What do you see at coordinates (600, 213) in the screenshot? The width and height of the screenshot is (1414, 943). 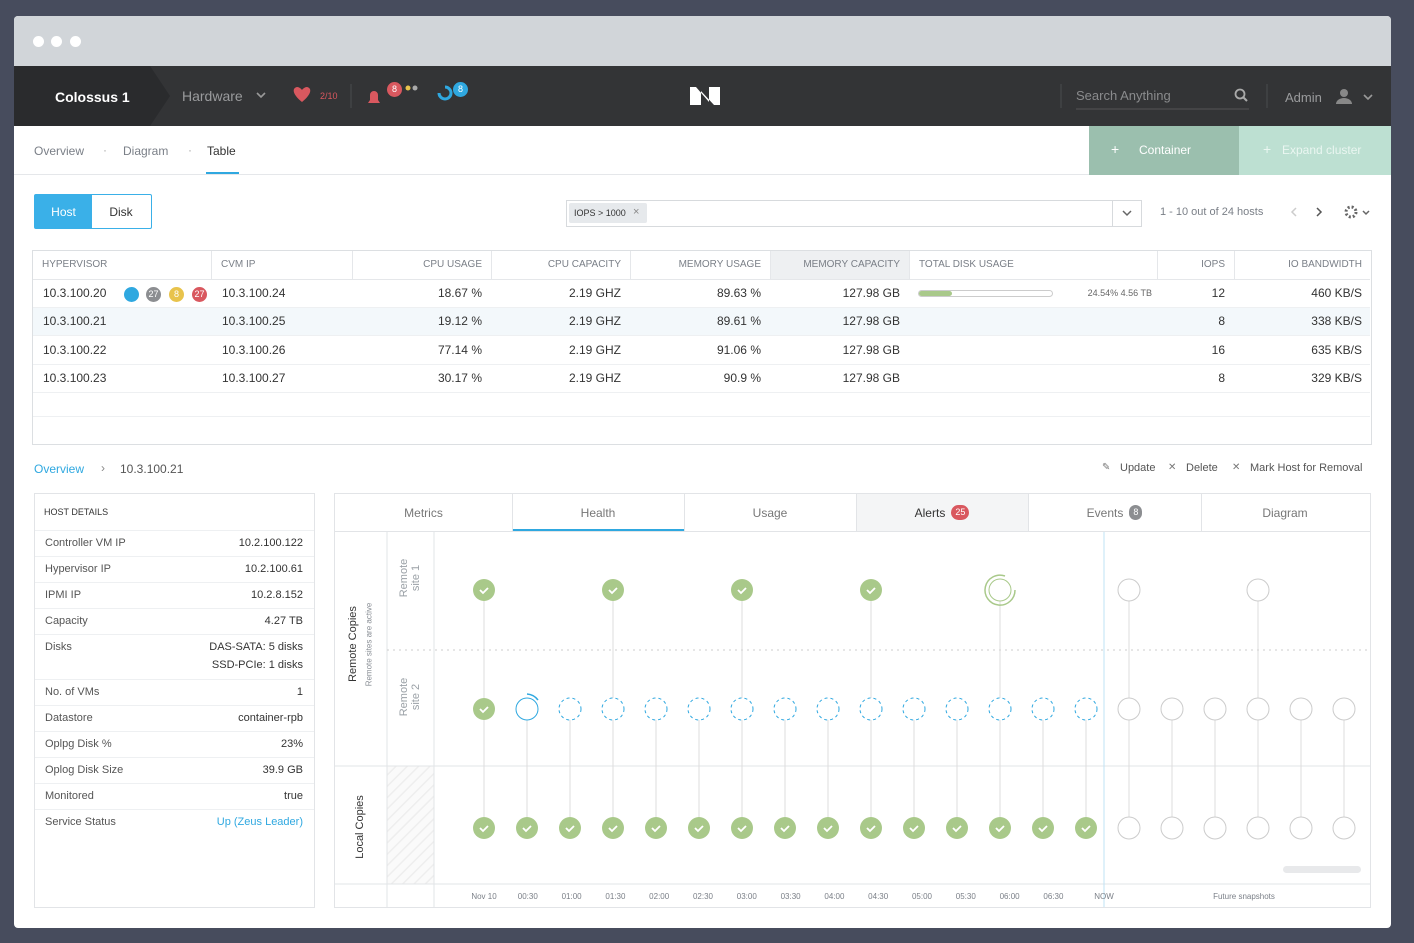 I see `filter-tag: IOPS > 1000` at bounding box center [600, 213].